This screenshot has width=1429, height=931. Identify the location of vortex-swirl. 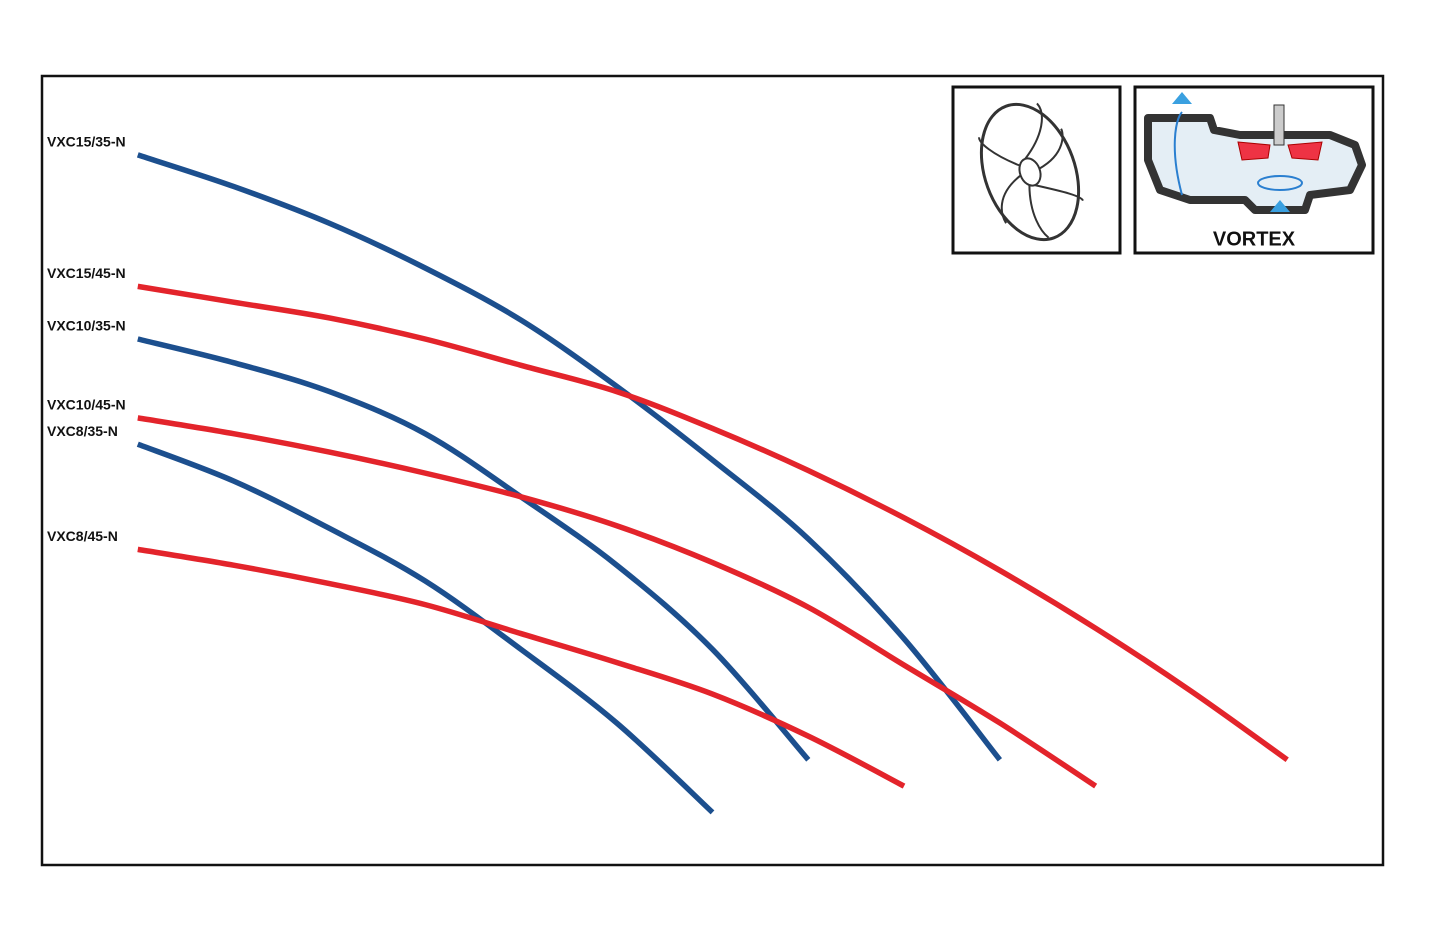
(1280, 183).